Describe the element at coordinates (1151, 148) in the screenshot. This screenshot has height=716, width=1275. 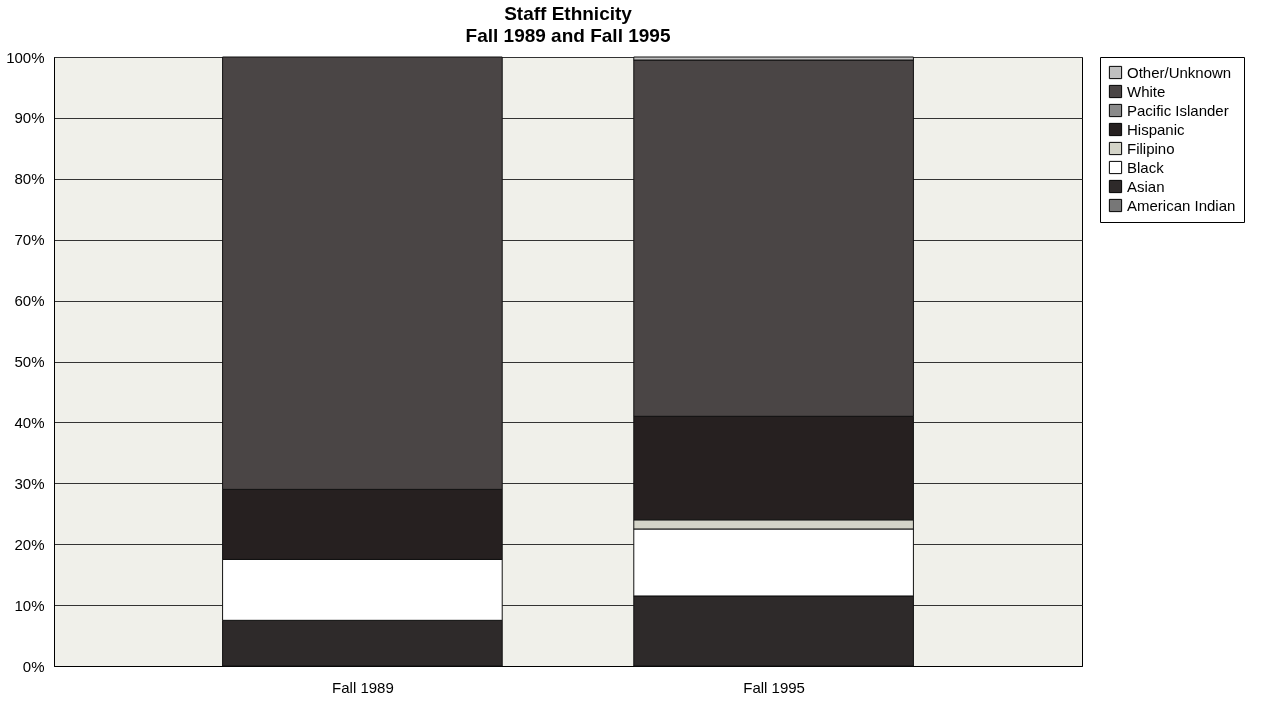
I see `legend-label: Filipino` at that location.